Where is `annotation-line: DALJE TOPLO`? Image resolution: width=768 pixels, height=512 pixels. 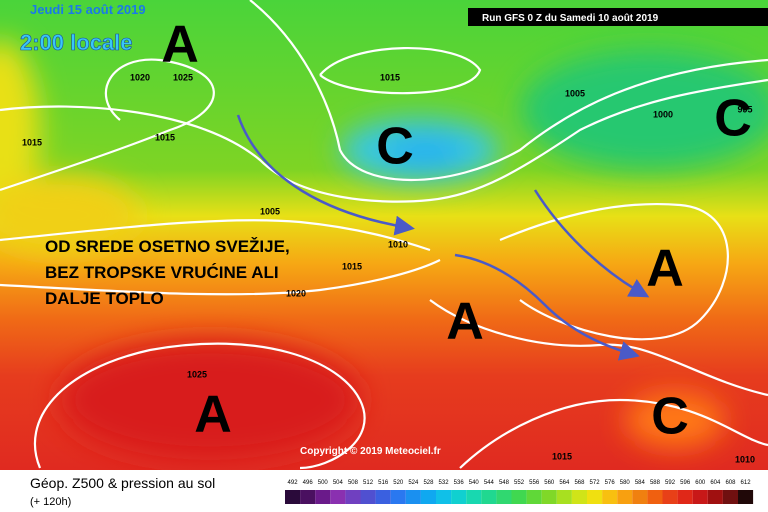 annotation-line: DALJE TOPLO is located at coordinates (104, 298).